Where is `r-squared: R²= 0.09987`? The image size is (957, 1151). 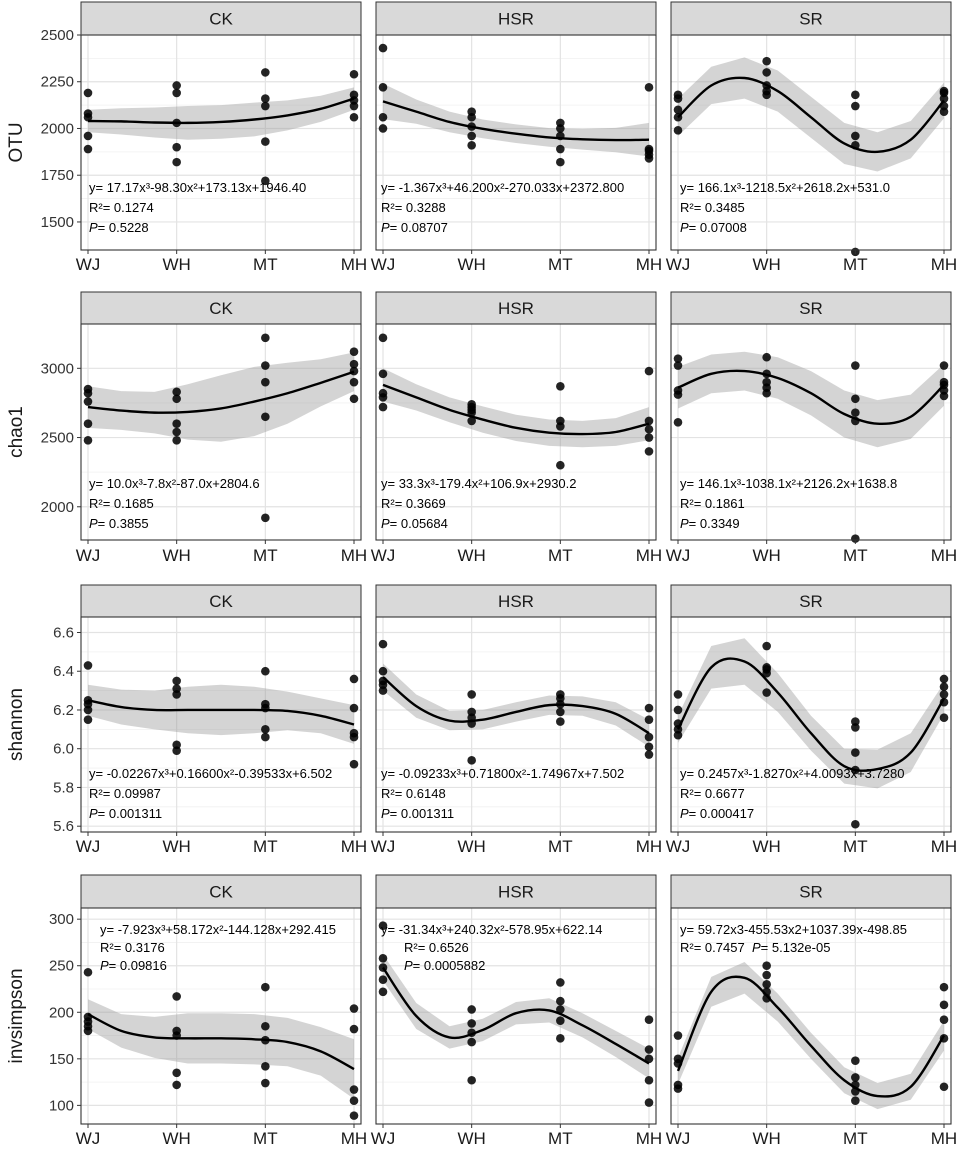 r-squared: R²= 0.09987 is located at coordinates (125, 793).